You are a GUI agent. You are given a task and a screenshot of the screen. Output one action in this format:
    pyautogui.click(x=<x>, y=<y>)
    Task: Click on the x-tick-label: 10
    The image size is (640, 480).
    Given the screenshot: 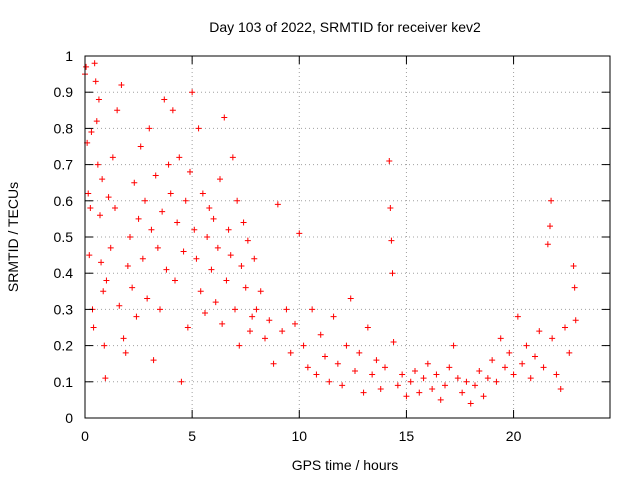 What is the action you would take?
    pyautogui.click(x=299, y=436)
    